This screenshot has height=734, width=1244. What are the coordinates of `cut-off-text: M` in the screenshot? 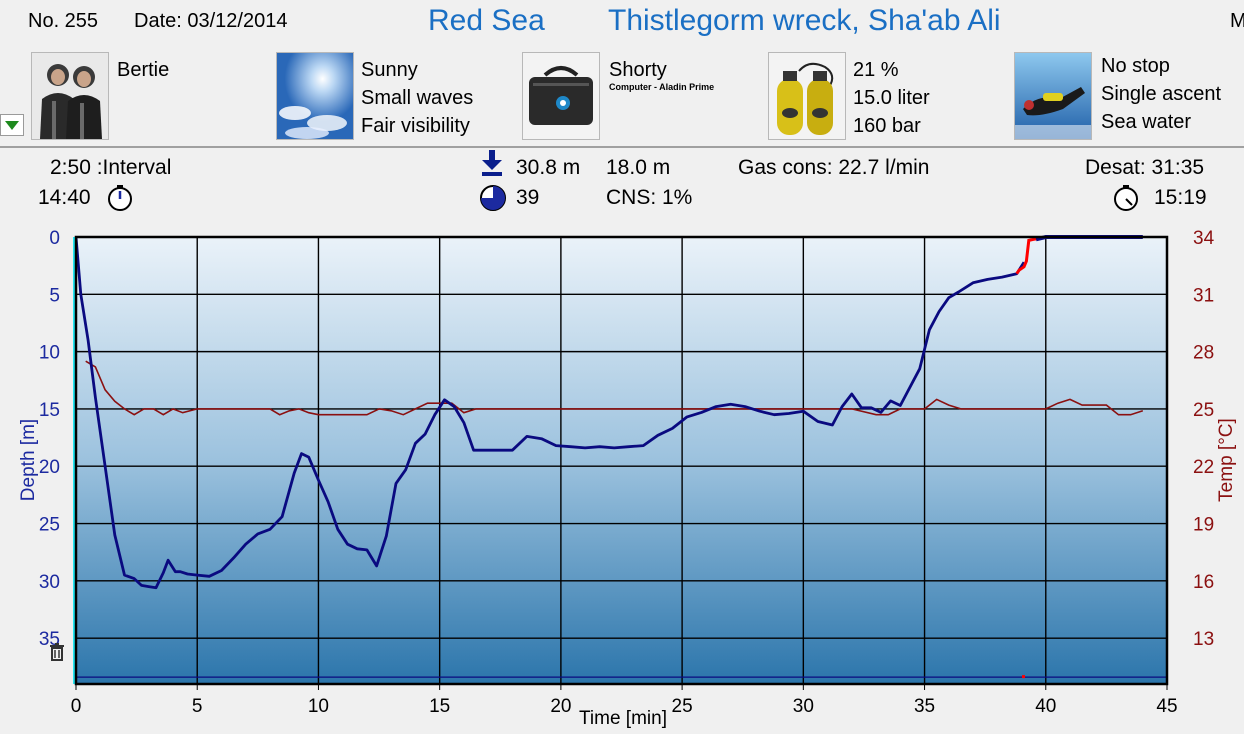 It's located at (1237, 21).